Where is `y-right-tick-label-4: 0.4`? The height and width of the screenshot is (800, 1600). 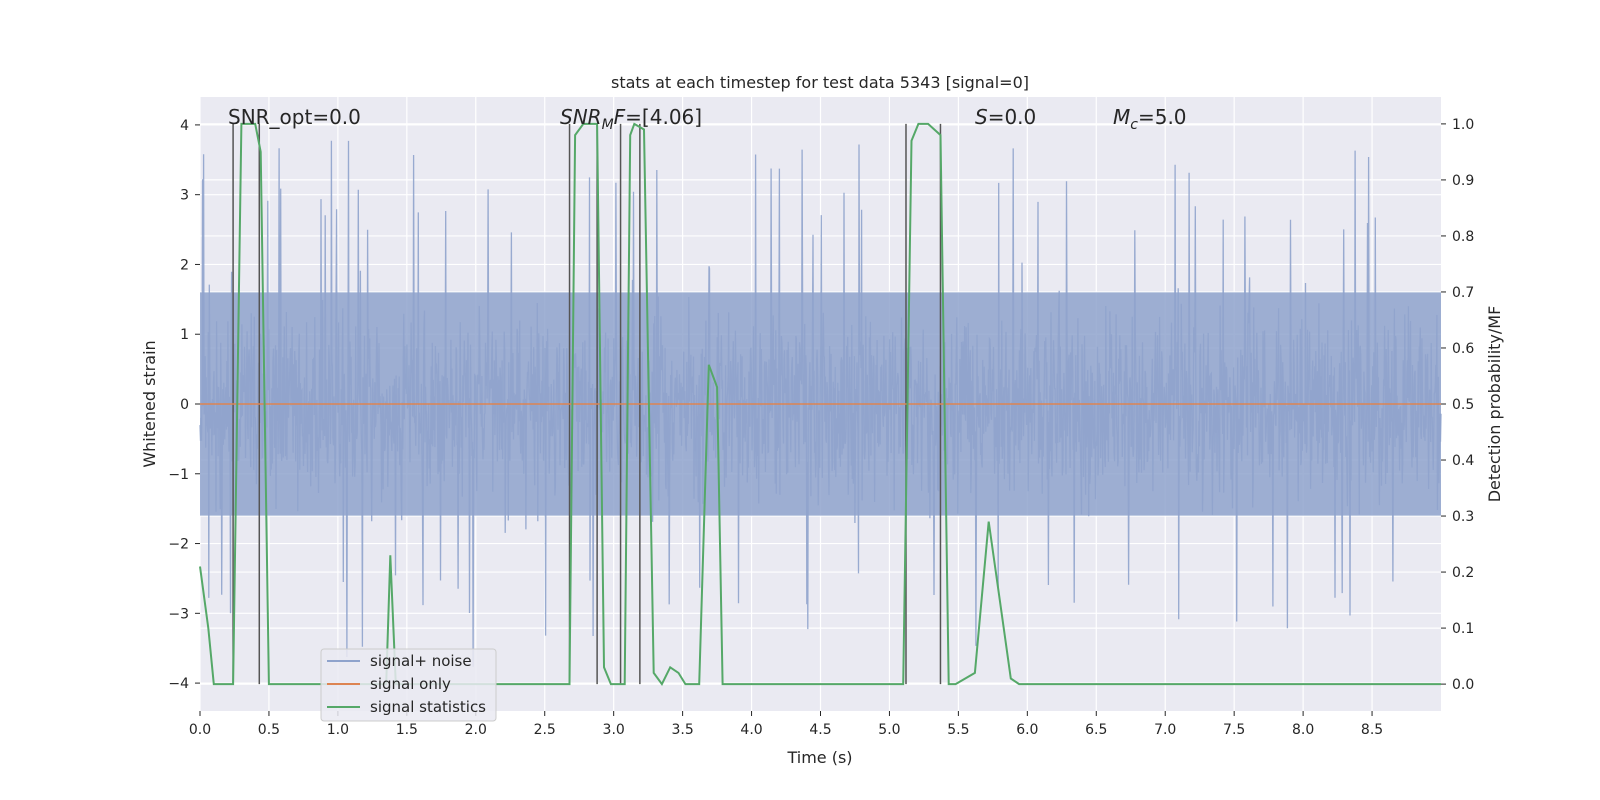
y-right-tick-label-4: 0.4 is located at coordinates (1463, 461).